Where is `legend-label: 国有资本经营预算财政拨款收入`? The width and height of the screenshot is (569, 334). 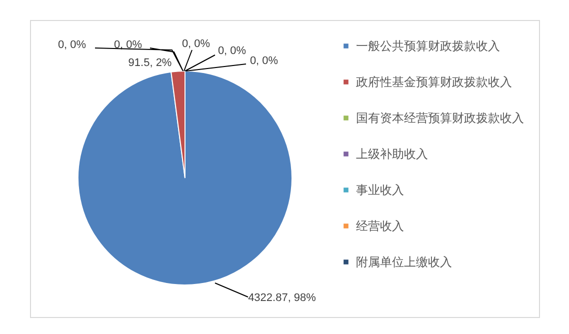
legend-label: 国有资本经营预算财政拨款收入 is located at coordinates (440, 118).